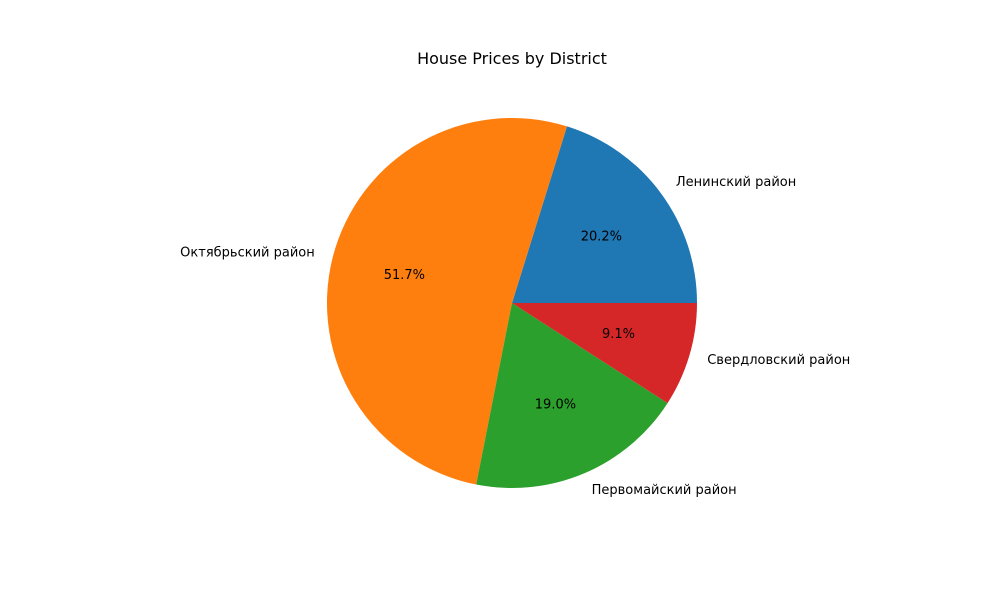 The width and height of the screenshot is (1000, 600). I want to click on category-label-2: Октябрьский район, so click(247, 253).